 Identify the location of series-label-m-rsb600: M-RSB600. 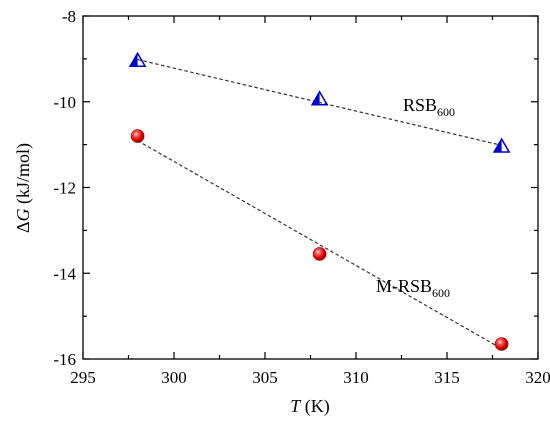
(413, 288).